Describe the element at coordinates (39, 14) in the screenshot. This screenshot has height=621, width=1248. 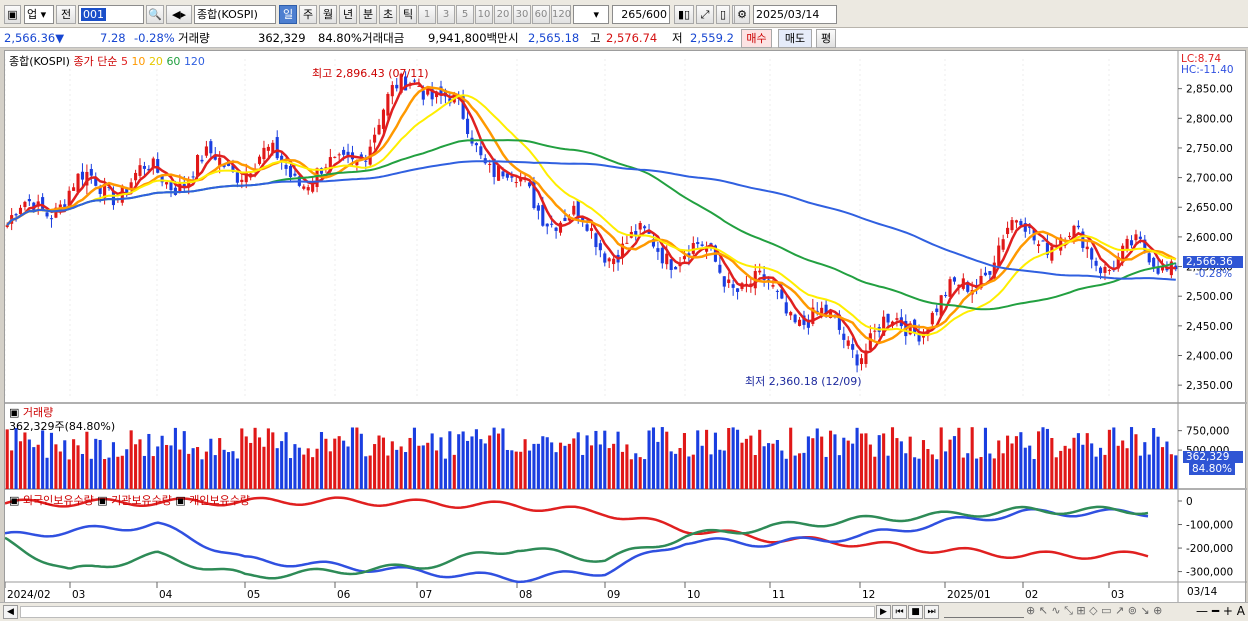
I see `market-select: 업 ▾` at that location.